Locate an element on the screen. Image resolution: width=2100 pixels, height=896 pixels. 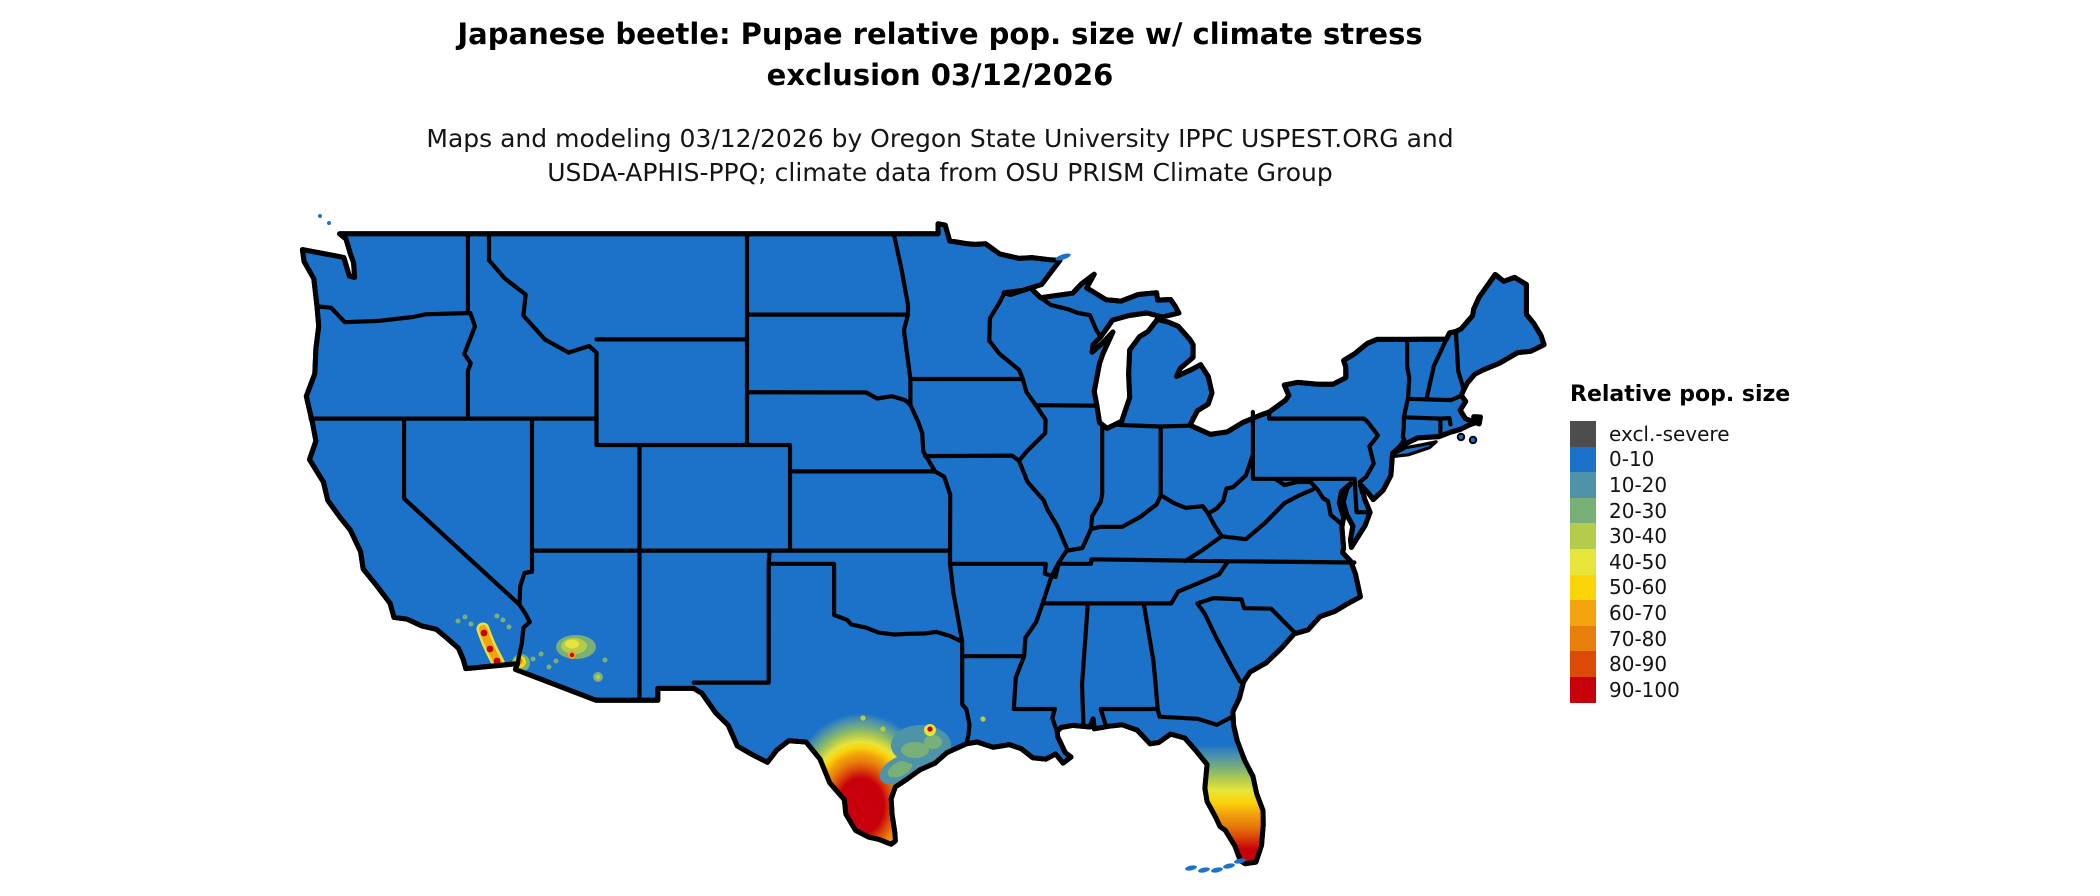
legend-item: 40-50 is located at coordinates (1680, 561).